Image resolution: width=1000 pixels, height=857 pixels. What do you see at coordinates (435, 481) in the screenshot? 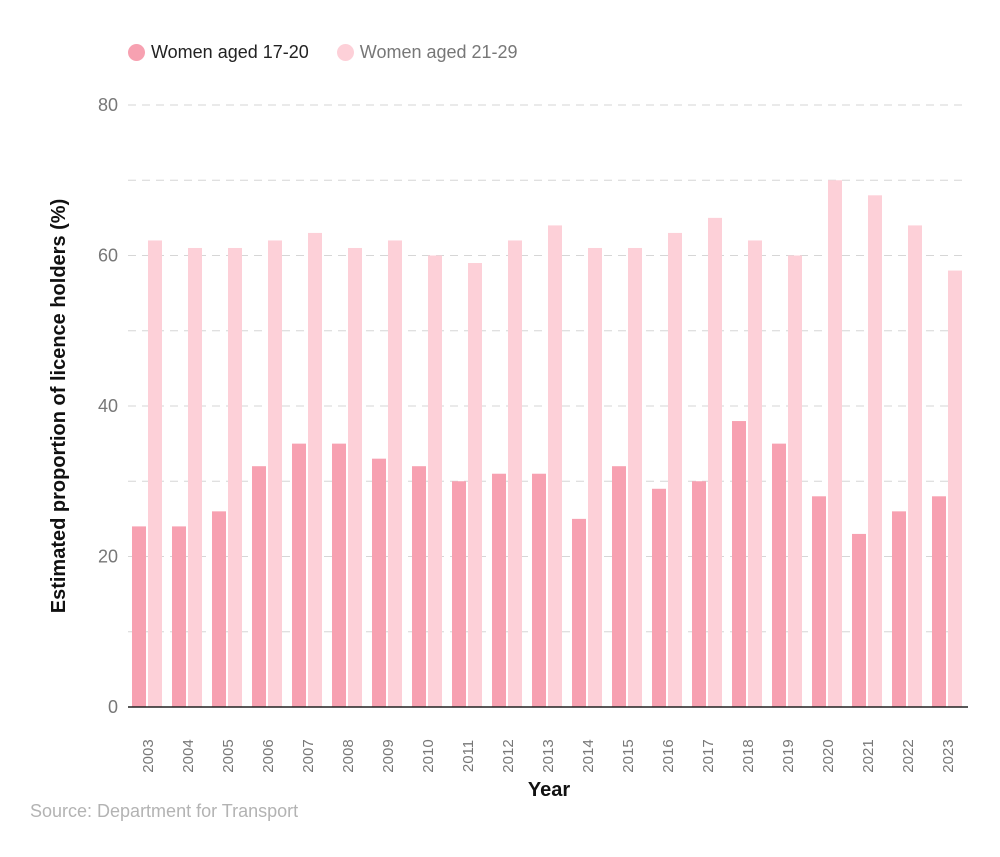
I see `bar-women-21-29-2010` at bounding box center [435, 481].